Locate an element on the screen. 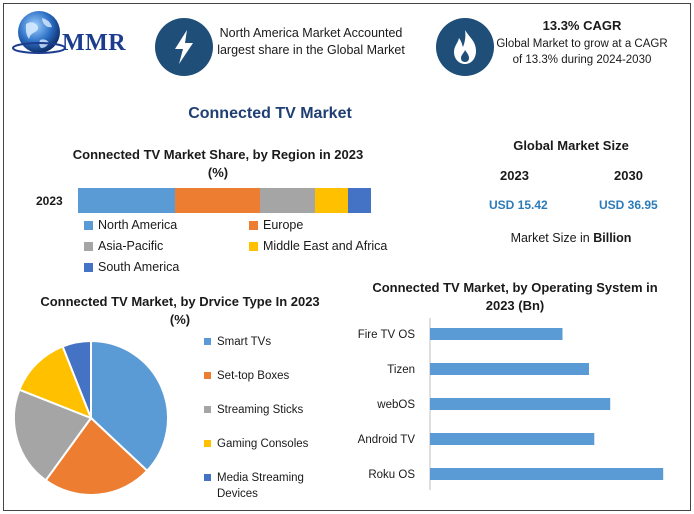  market-size-unit-note: Market Size in Billion is located at coordinates (571, 238).